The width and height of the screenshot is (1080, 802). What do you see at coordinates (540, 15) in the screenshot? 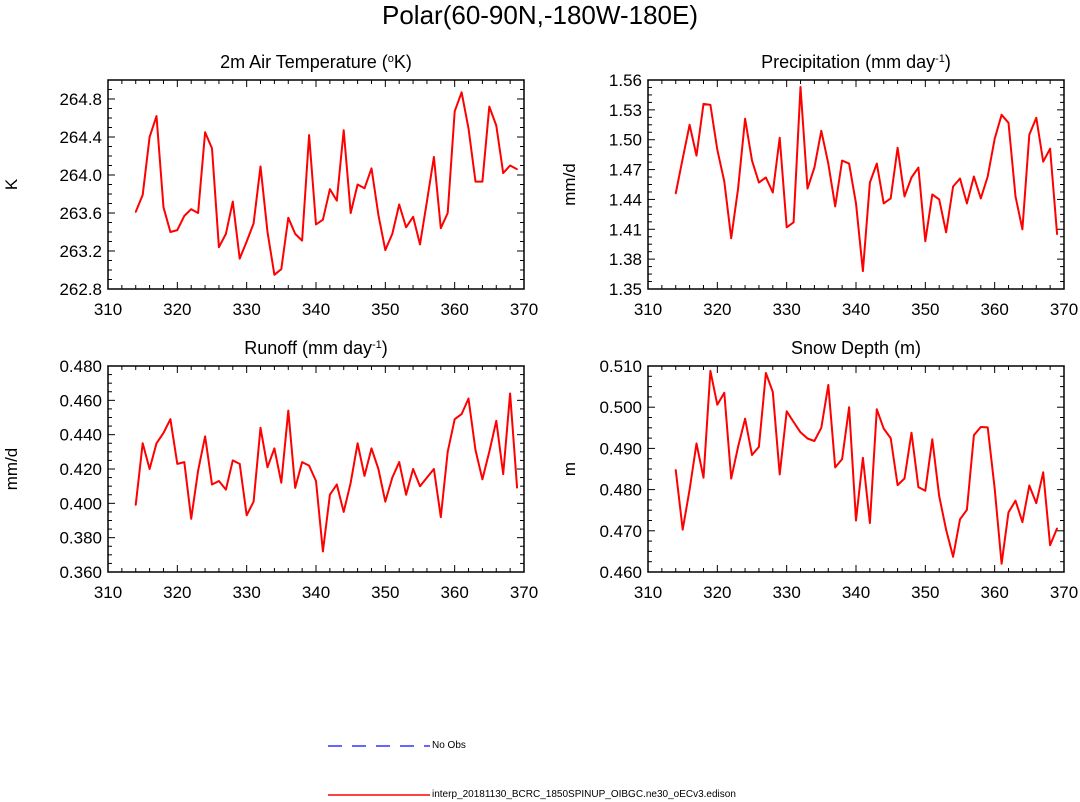
I see `figure-title: Polar(60-90N,-180W-180E)` at bounding box center [540, 15].